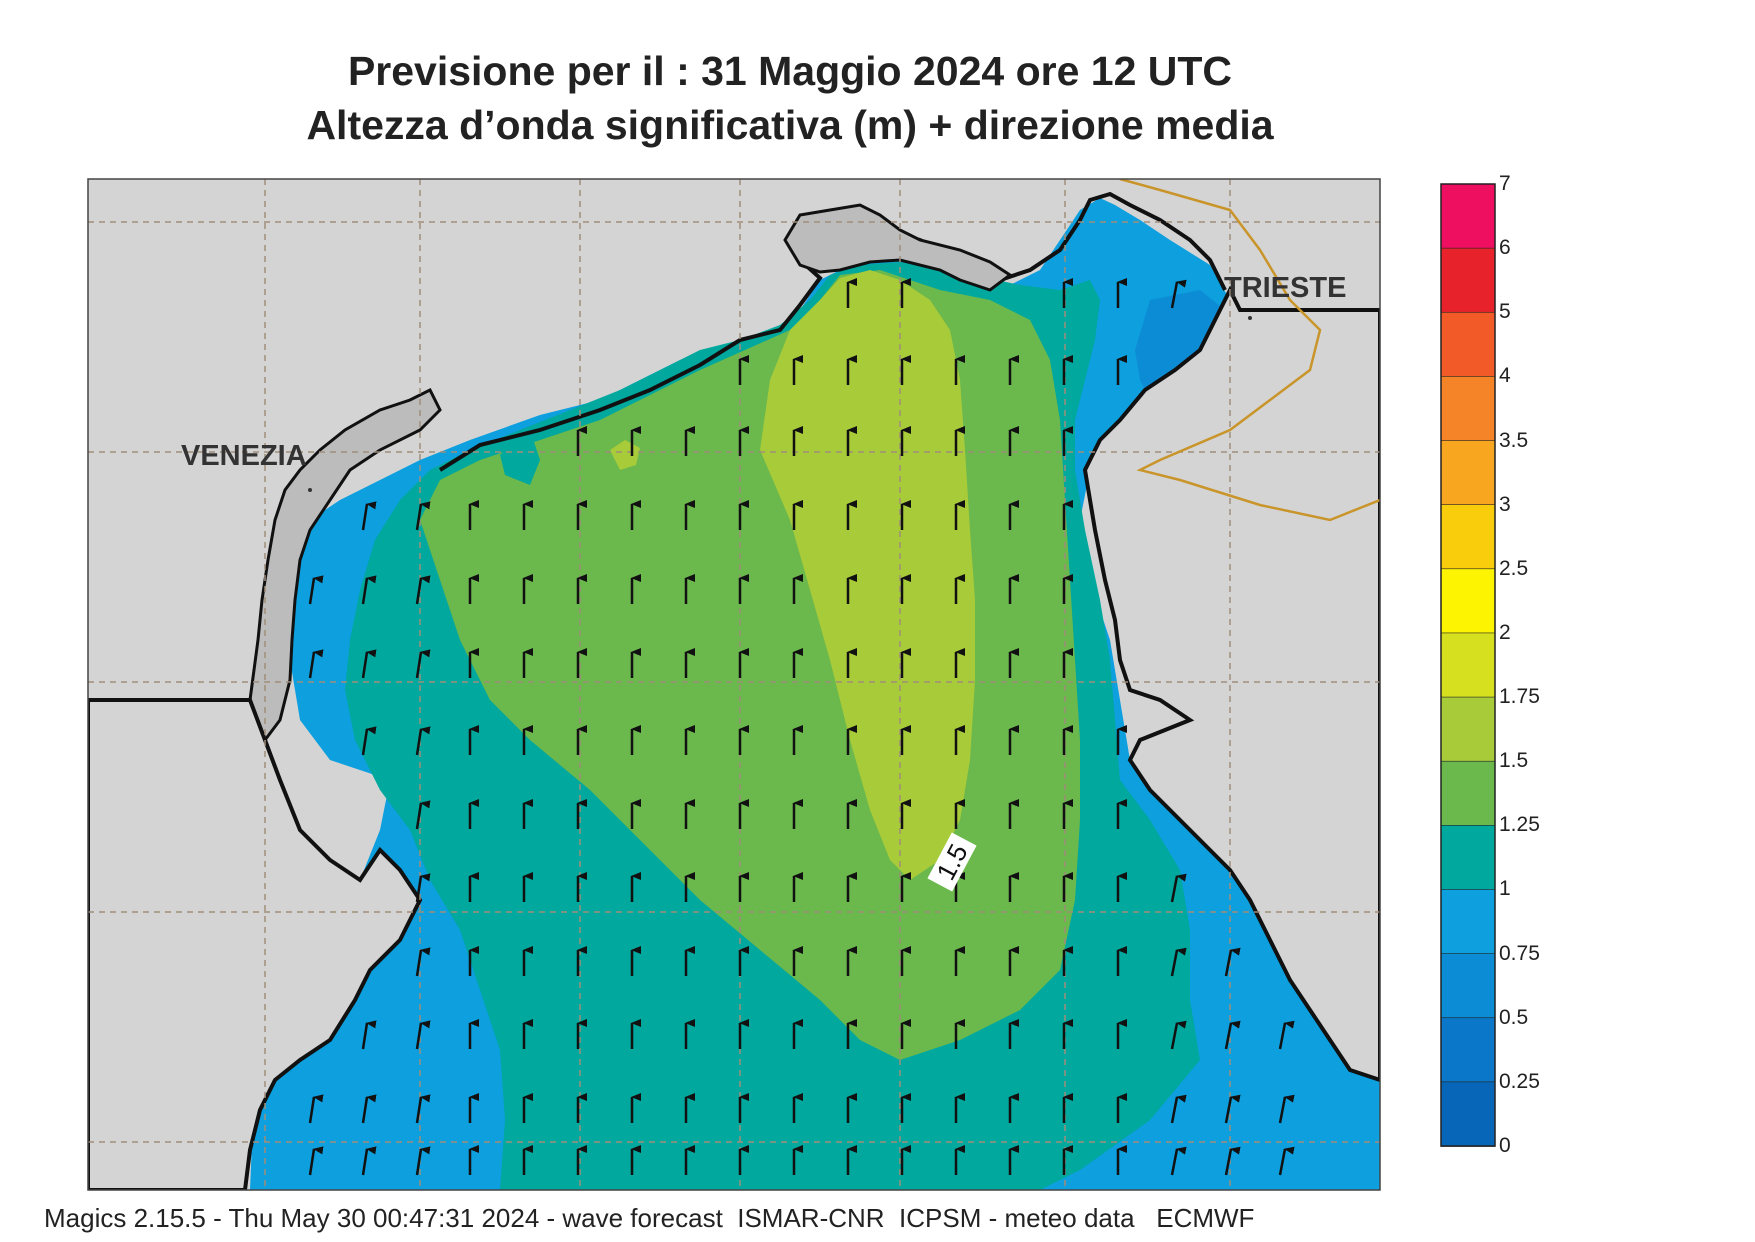 Image resolution: width=1755 pixels, height=1242 pixels. I want to click on colorbar-tick-label: 2.5, so click(1514, 568).